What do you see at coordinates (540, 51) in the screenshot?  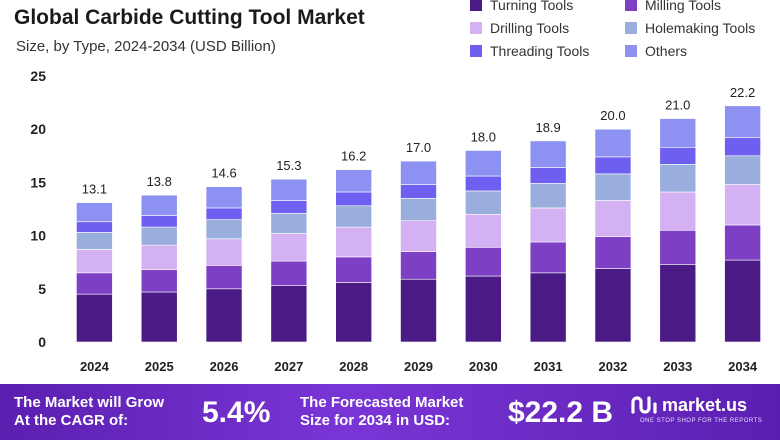 I see `legend-label: Threading Tools` at bounding box center [540, 51].